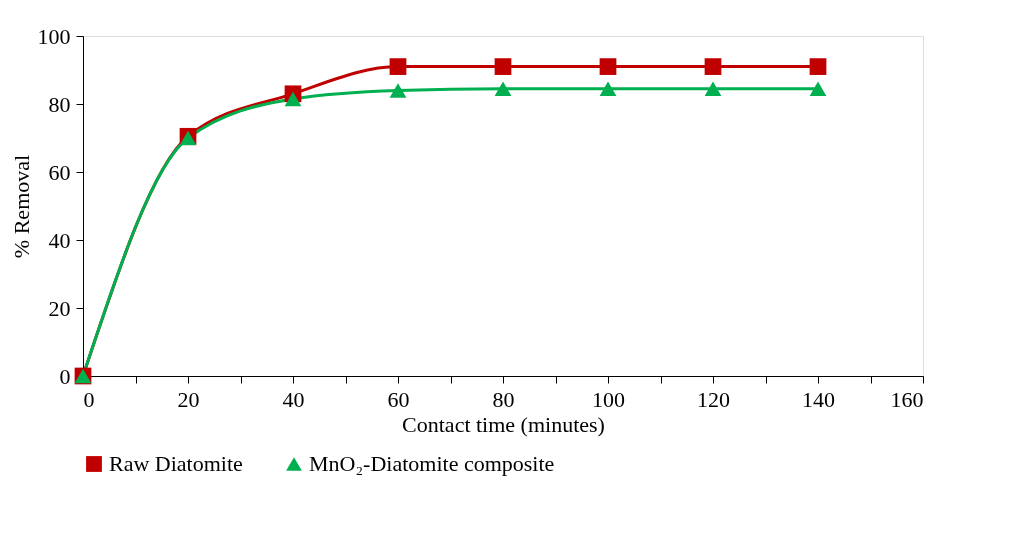  Describe the element at coordinates (432, 463) in the screenshot. I see `legend-label: MnO₂-Diatomite composite` at that location.